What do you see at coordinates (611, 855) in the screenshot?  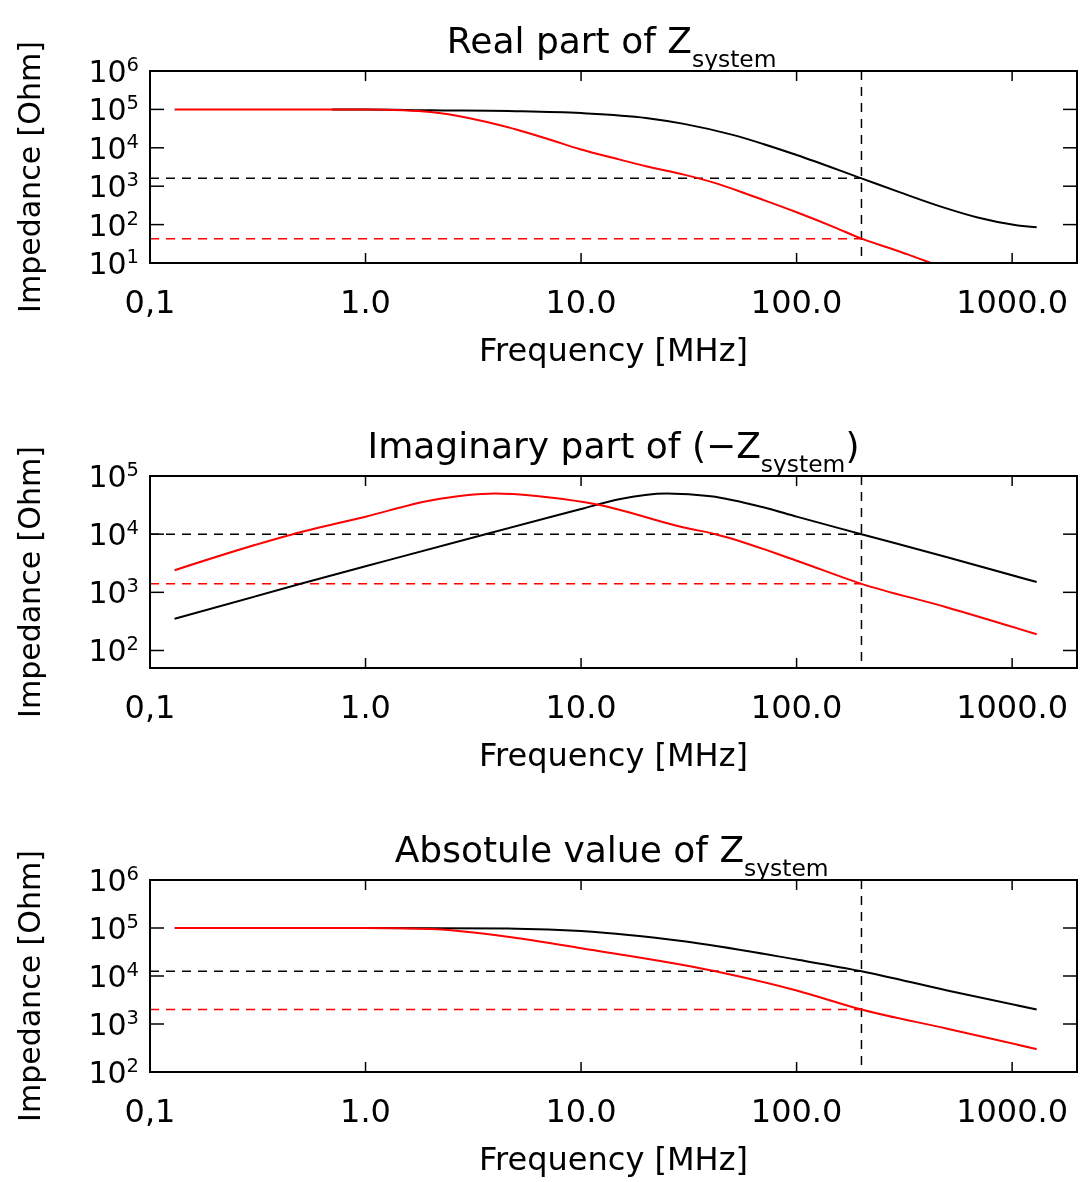 I see `chart-title: Absotule value of Z$_{system}$` at bounding box center [611, 855].